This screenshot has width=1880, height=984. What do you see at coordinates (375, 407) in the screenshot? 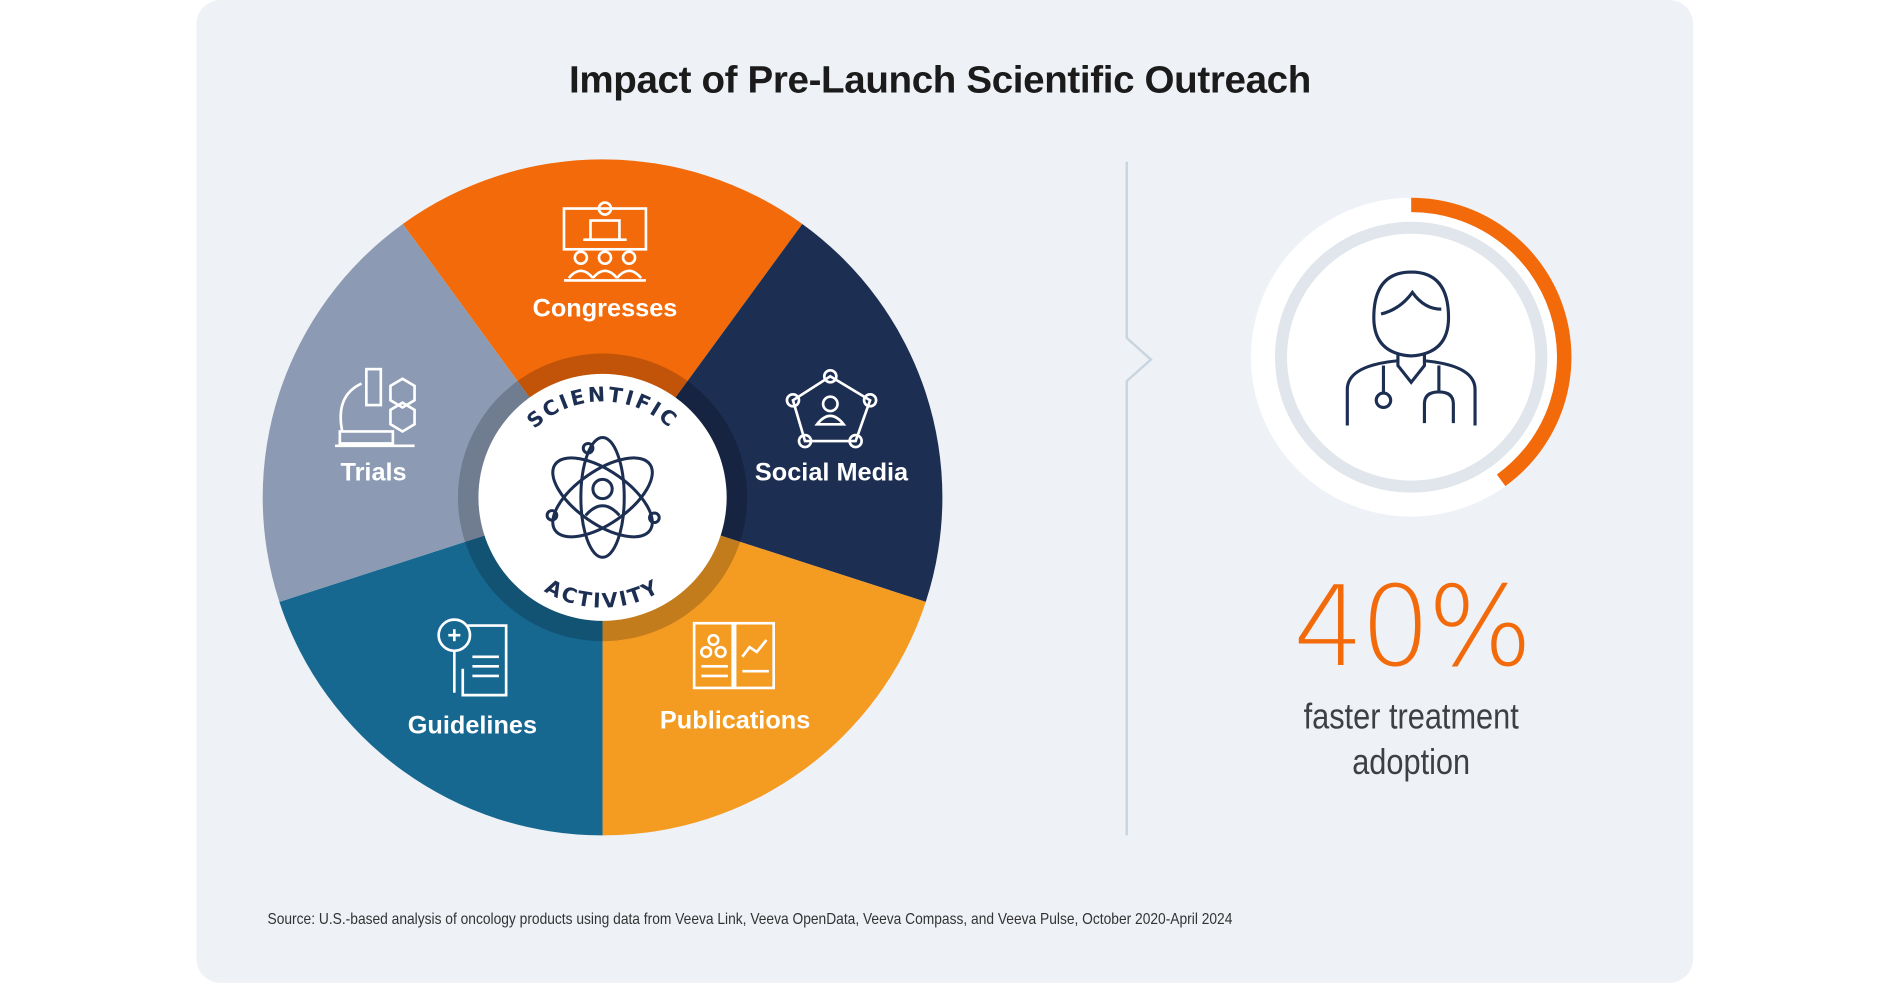
I see `microscope-icon` at bounding box center [375, 407].